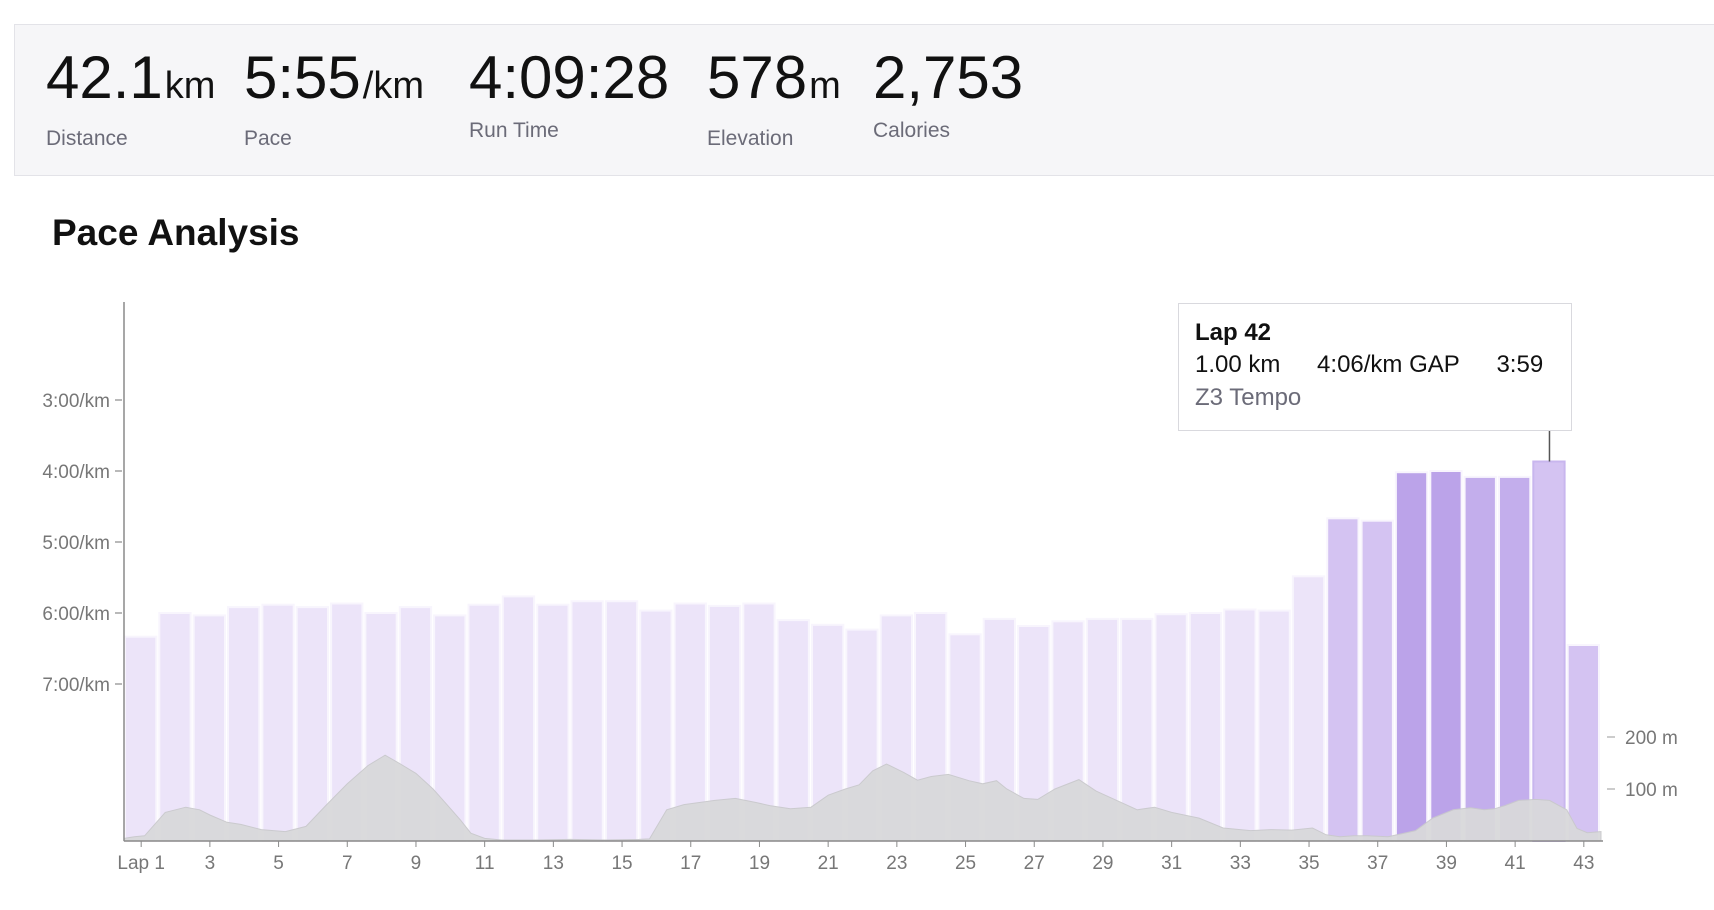 This screenshot has height=910, width=1714. Describe the element at coordinates (76, 543) in the screenshot. I see `y-tick-label: 5:00/km` at that location.